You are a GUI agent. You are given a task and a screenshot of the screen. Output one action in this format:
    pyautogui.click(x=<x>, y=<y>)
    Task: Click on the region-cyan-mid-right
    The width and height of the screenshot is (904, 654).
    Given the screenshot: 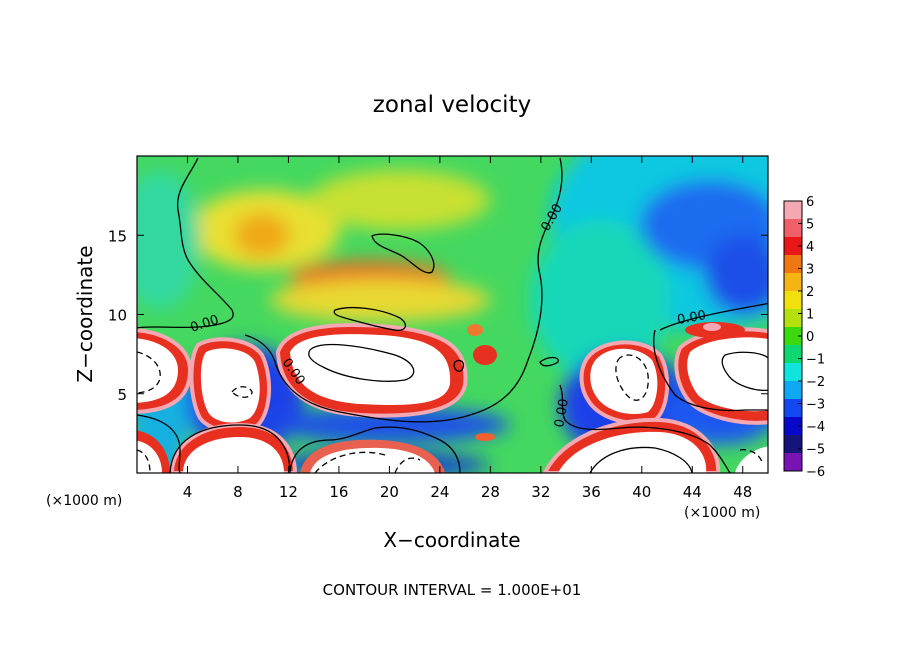 What is the action you would take?
    pyautogui.click(x=600, y=300)
    